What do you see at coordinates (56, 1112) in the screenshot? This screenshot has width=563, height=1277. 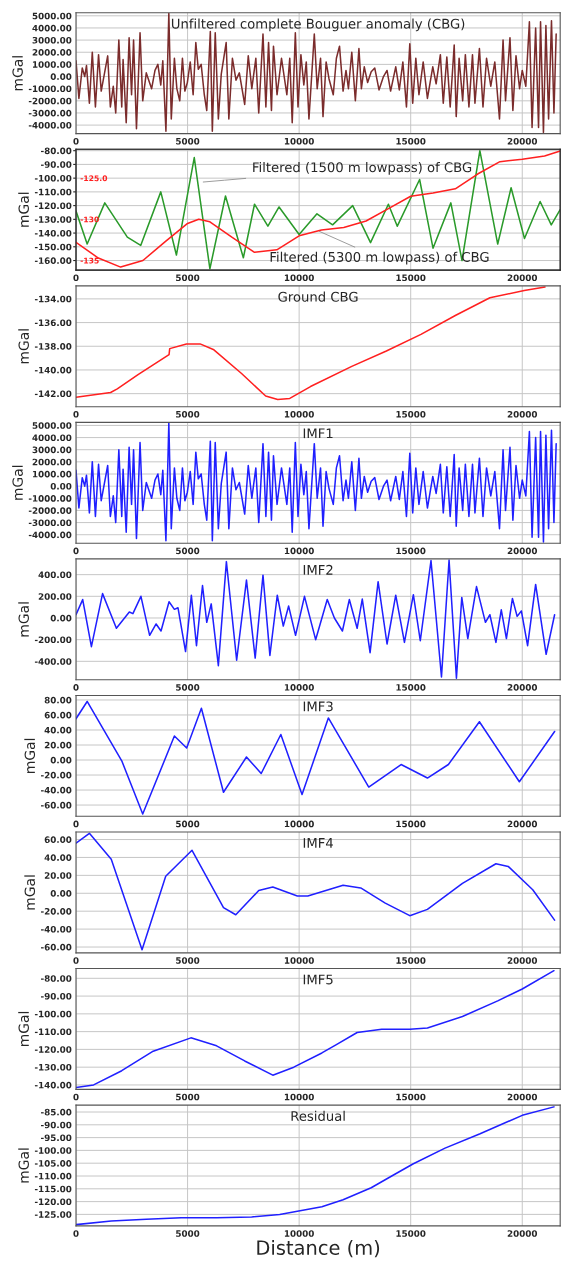 I see `y-tick-label: -85.00` at bounding box center [56, 1112].